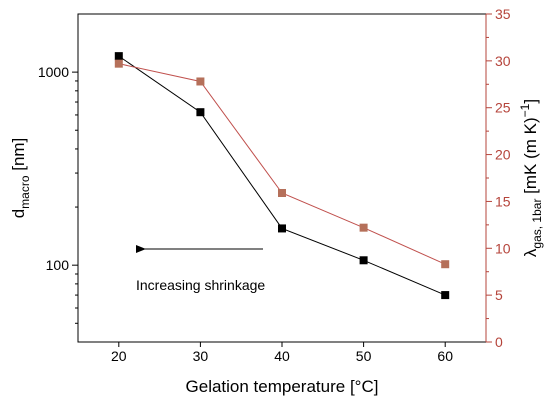  I want to click on y-left-title-main: d, so click(18, 213).